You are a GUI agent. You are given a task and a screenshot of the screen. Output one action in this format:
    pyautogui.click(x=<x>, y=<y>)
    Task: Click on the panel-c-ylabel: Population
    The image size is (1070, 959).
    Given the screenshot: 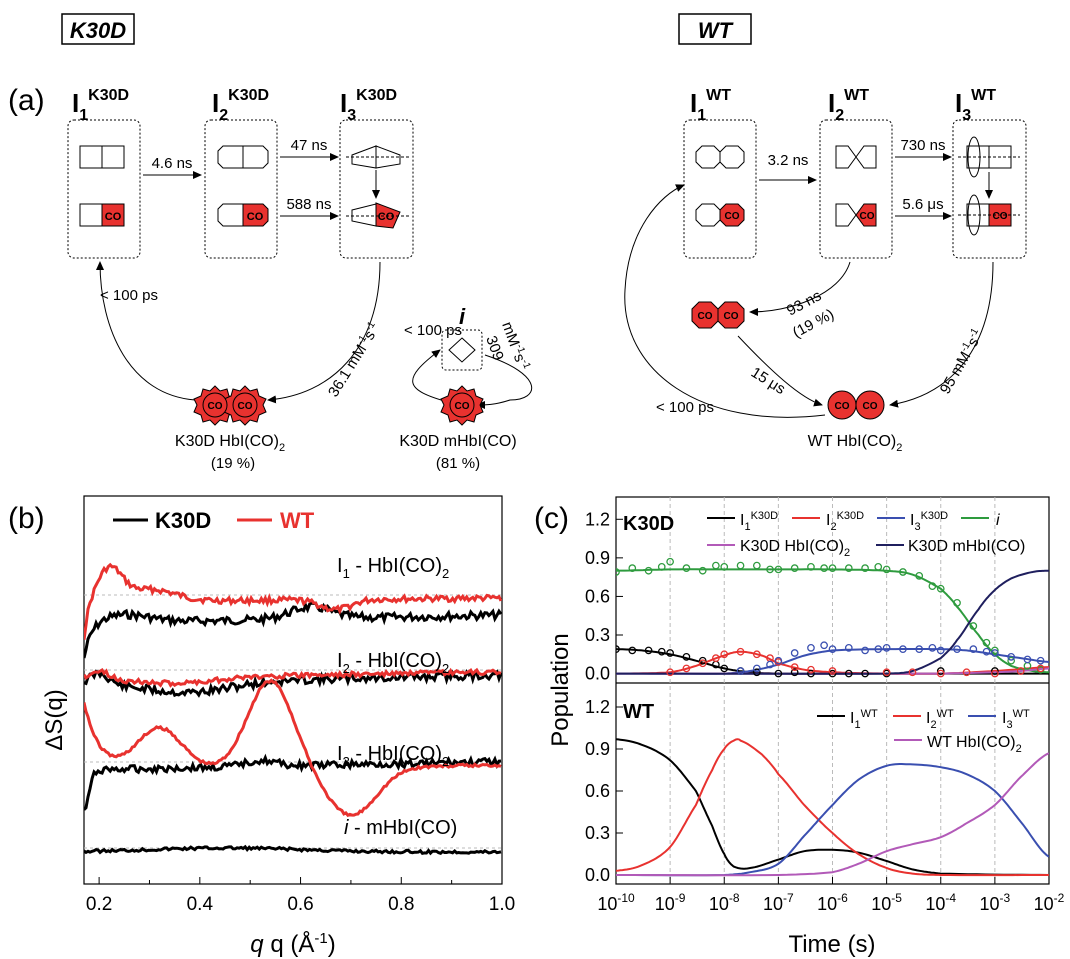 What is the action you would take?
    pyautogui.click(x=560, y=689)
    